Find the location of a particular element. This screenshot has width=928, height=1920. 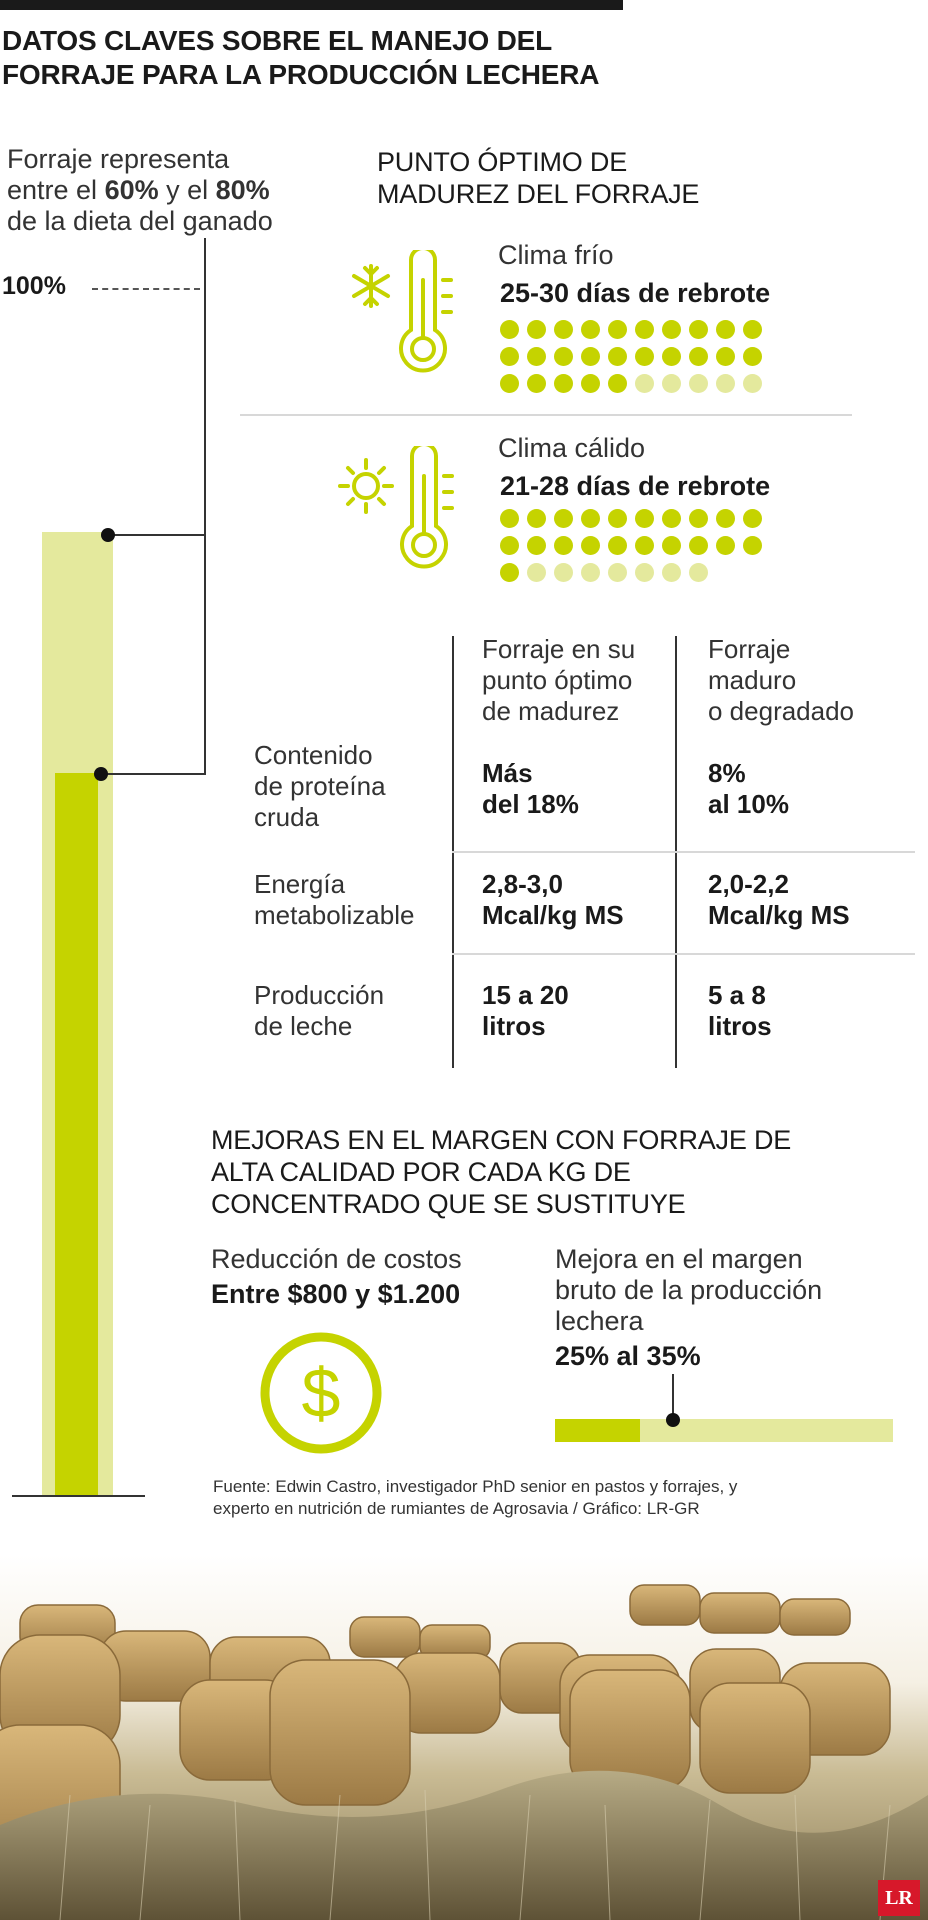

dollar-coin-icon: $ is located at coordinates (321, 1393).